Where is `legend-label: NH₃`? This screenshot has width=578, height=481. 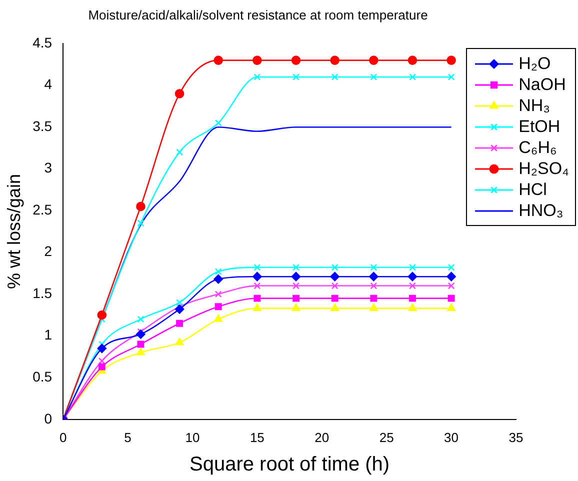 legend-label: NH₃ is located at coordinates (534, 106).